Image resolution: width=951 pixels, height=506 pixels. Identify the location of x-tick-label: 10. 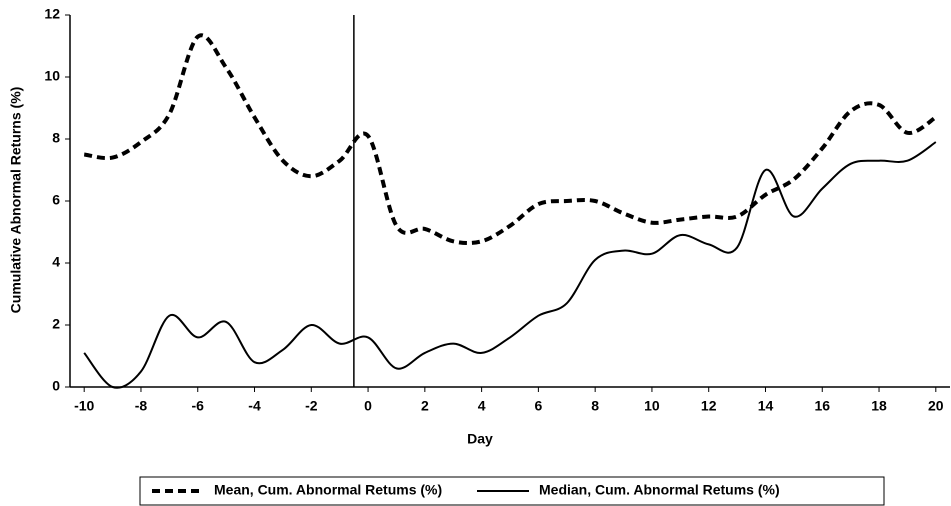
(652, 406).